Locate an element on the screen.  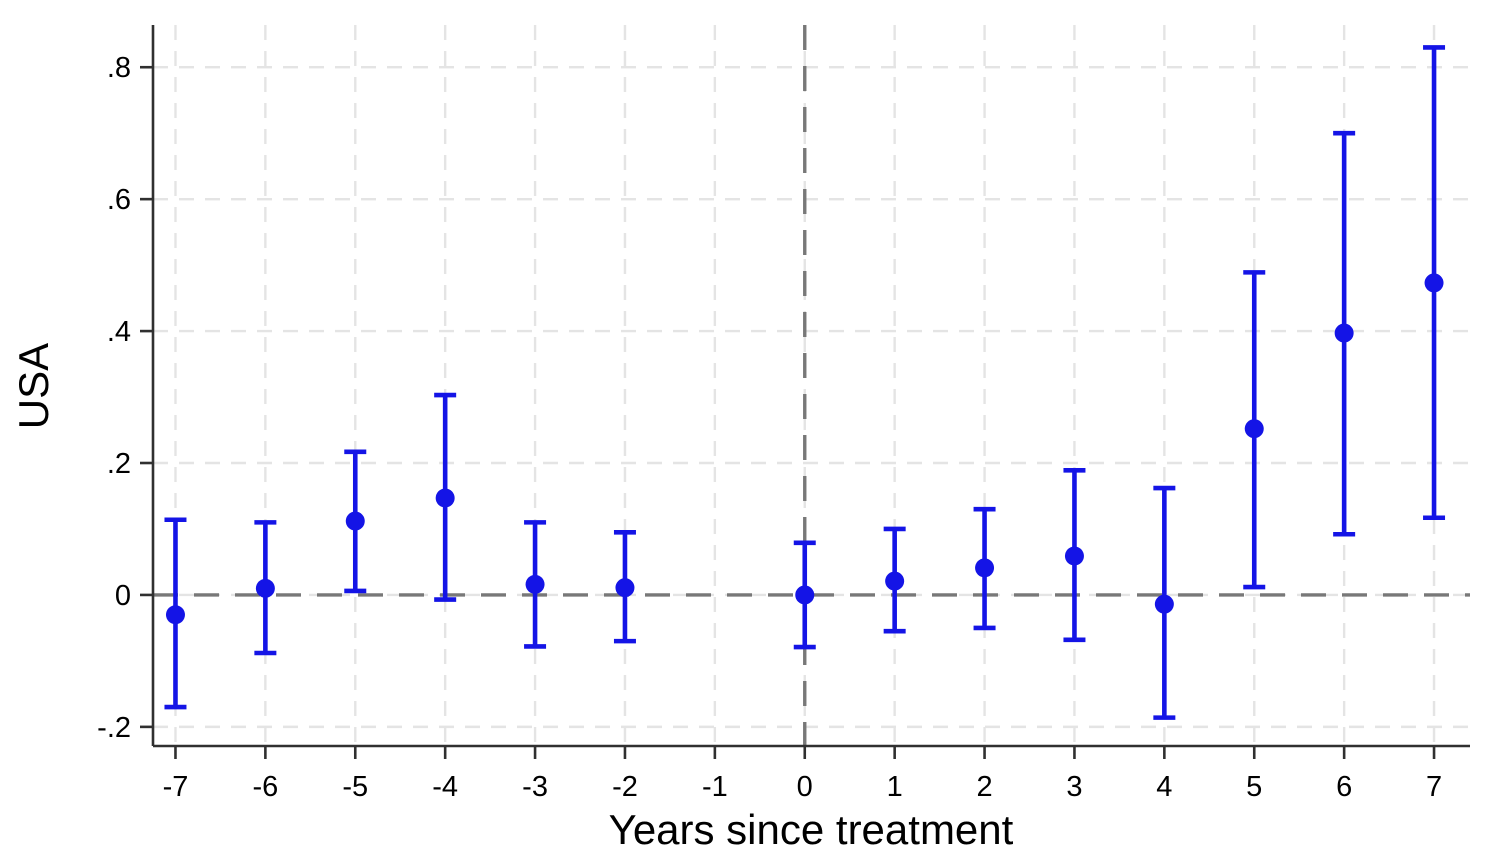
estimate-group-x3 is located at coordinates (1074, 555).